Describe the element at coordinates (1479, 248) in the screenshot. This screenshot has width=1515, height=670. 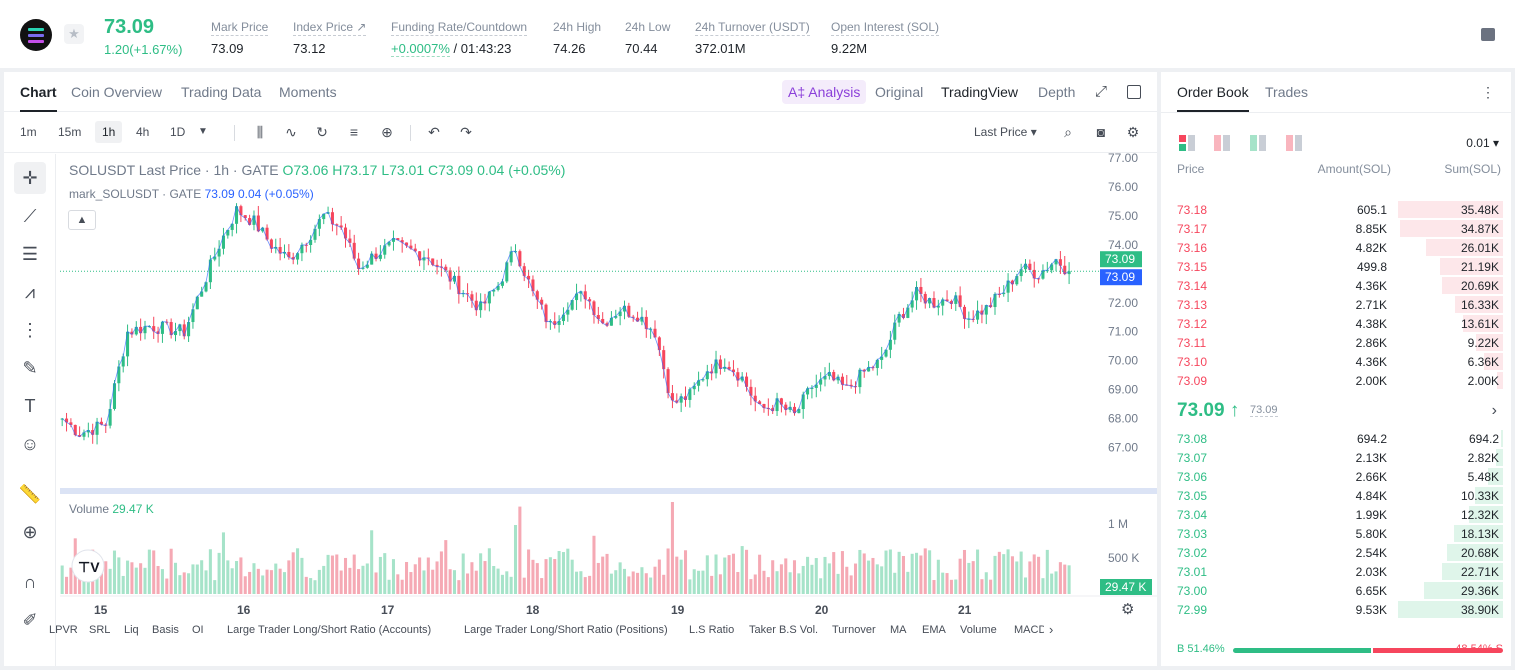
I see `order-sum: 26.01K` at that location.